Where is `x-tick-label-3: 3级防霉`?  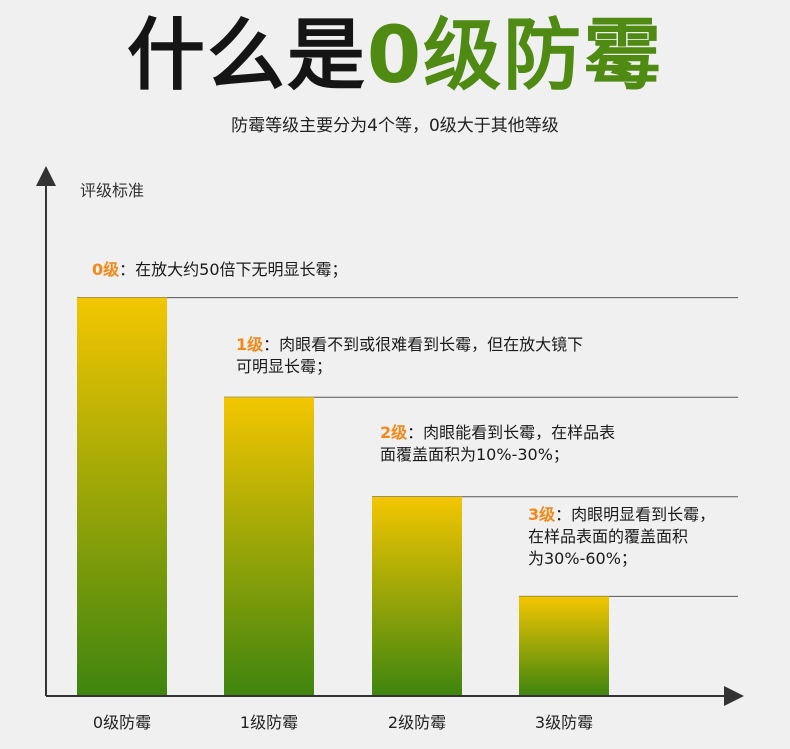 x-tick-label-3: 3级防霉 is located at coordinates (564, 722).